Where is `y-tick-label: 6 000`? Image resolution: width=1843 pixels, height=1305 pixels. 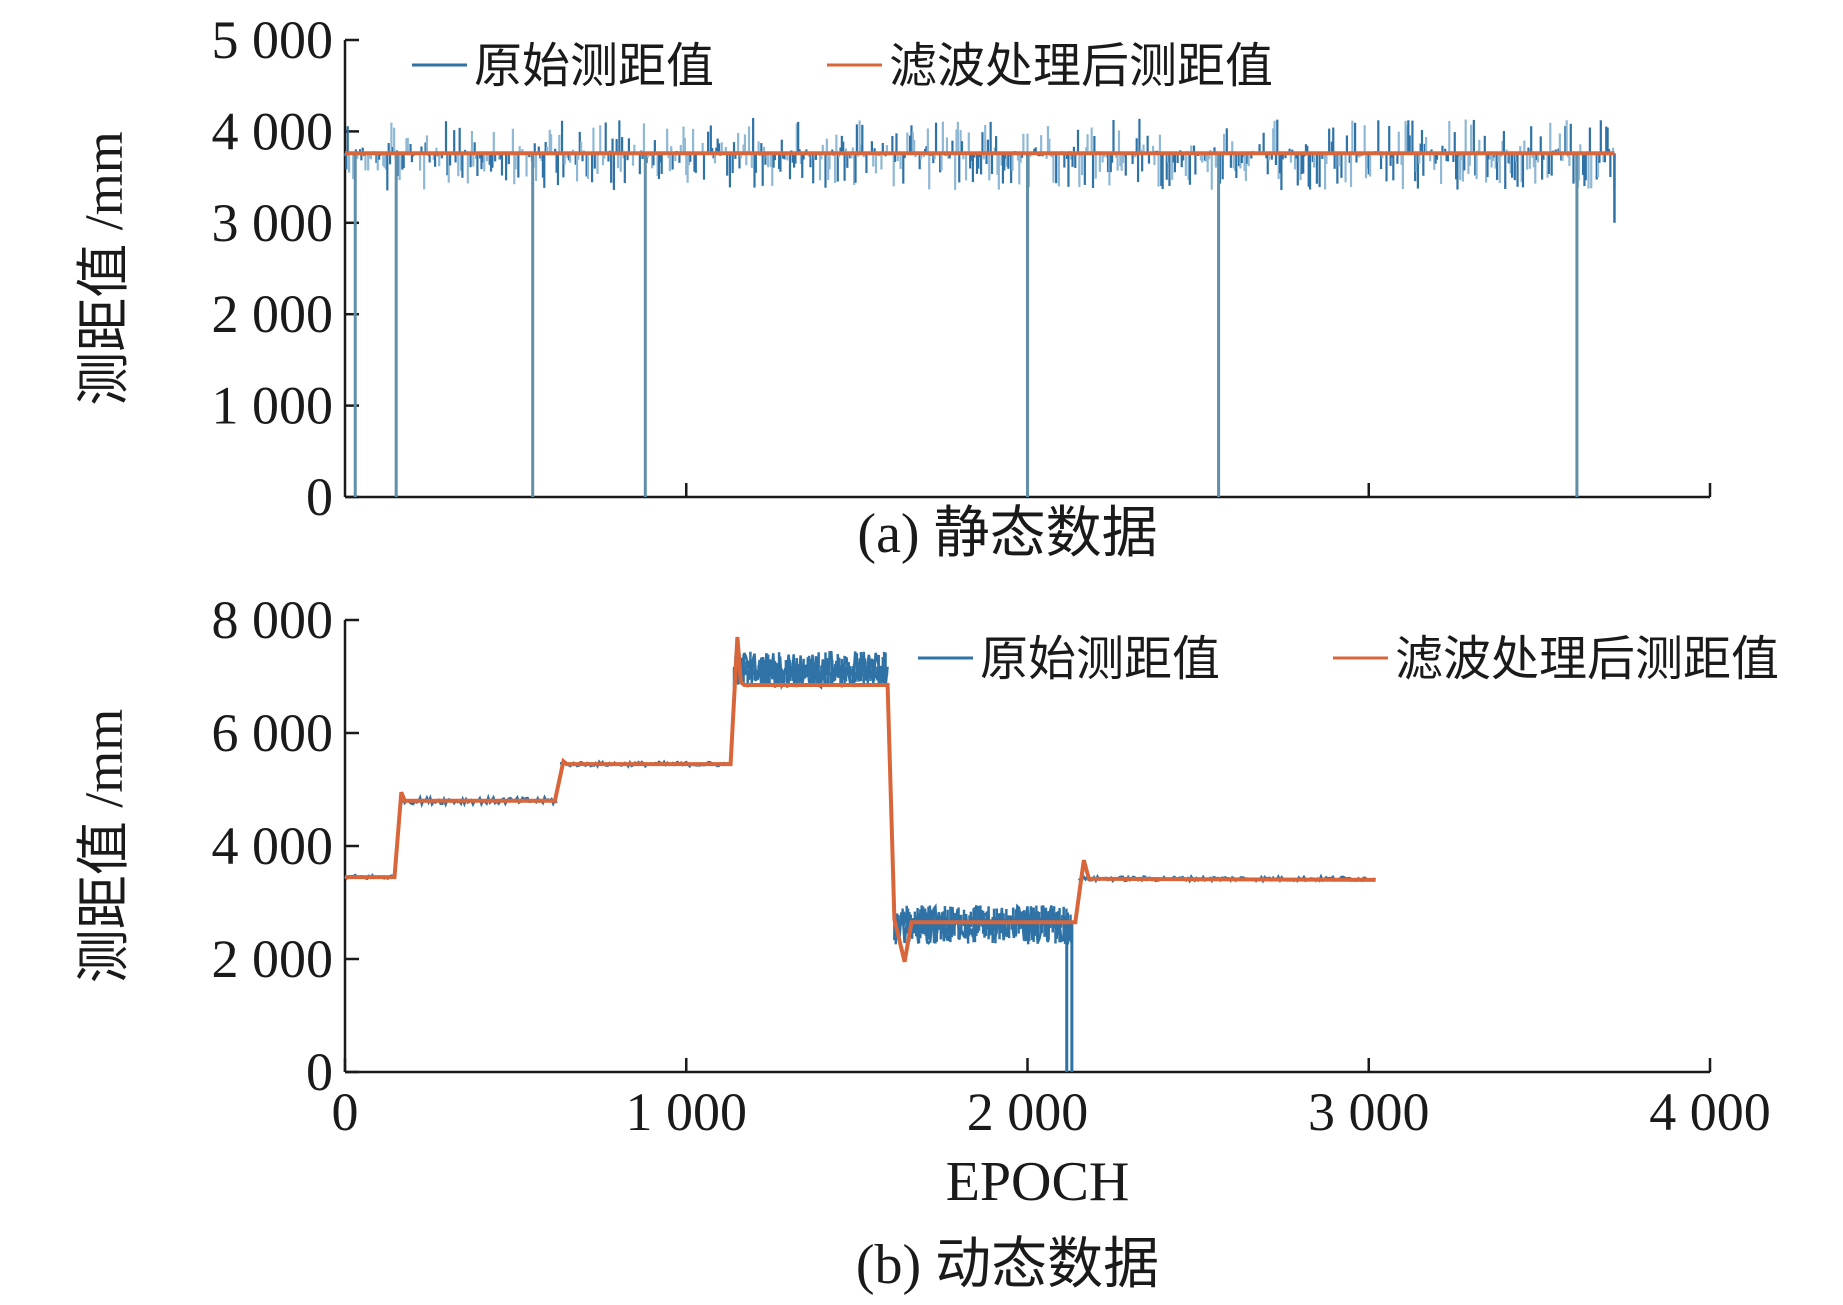
y-tick-label: 6 000 is located at coordinates (273, 733).